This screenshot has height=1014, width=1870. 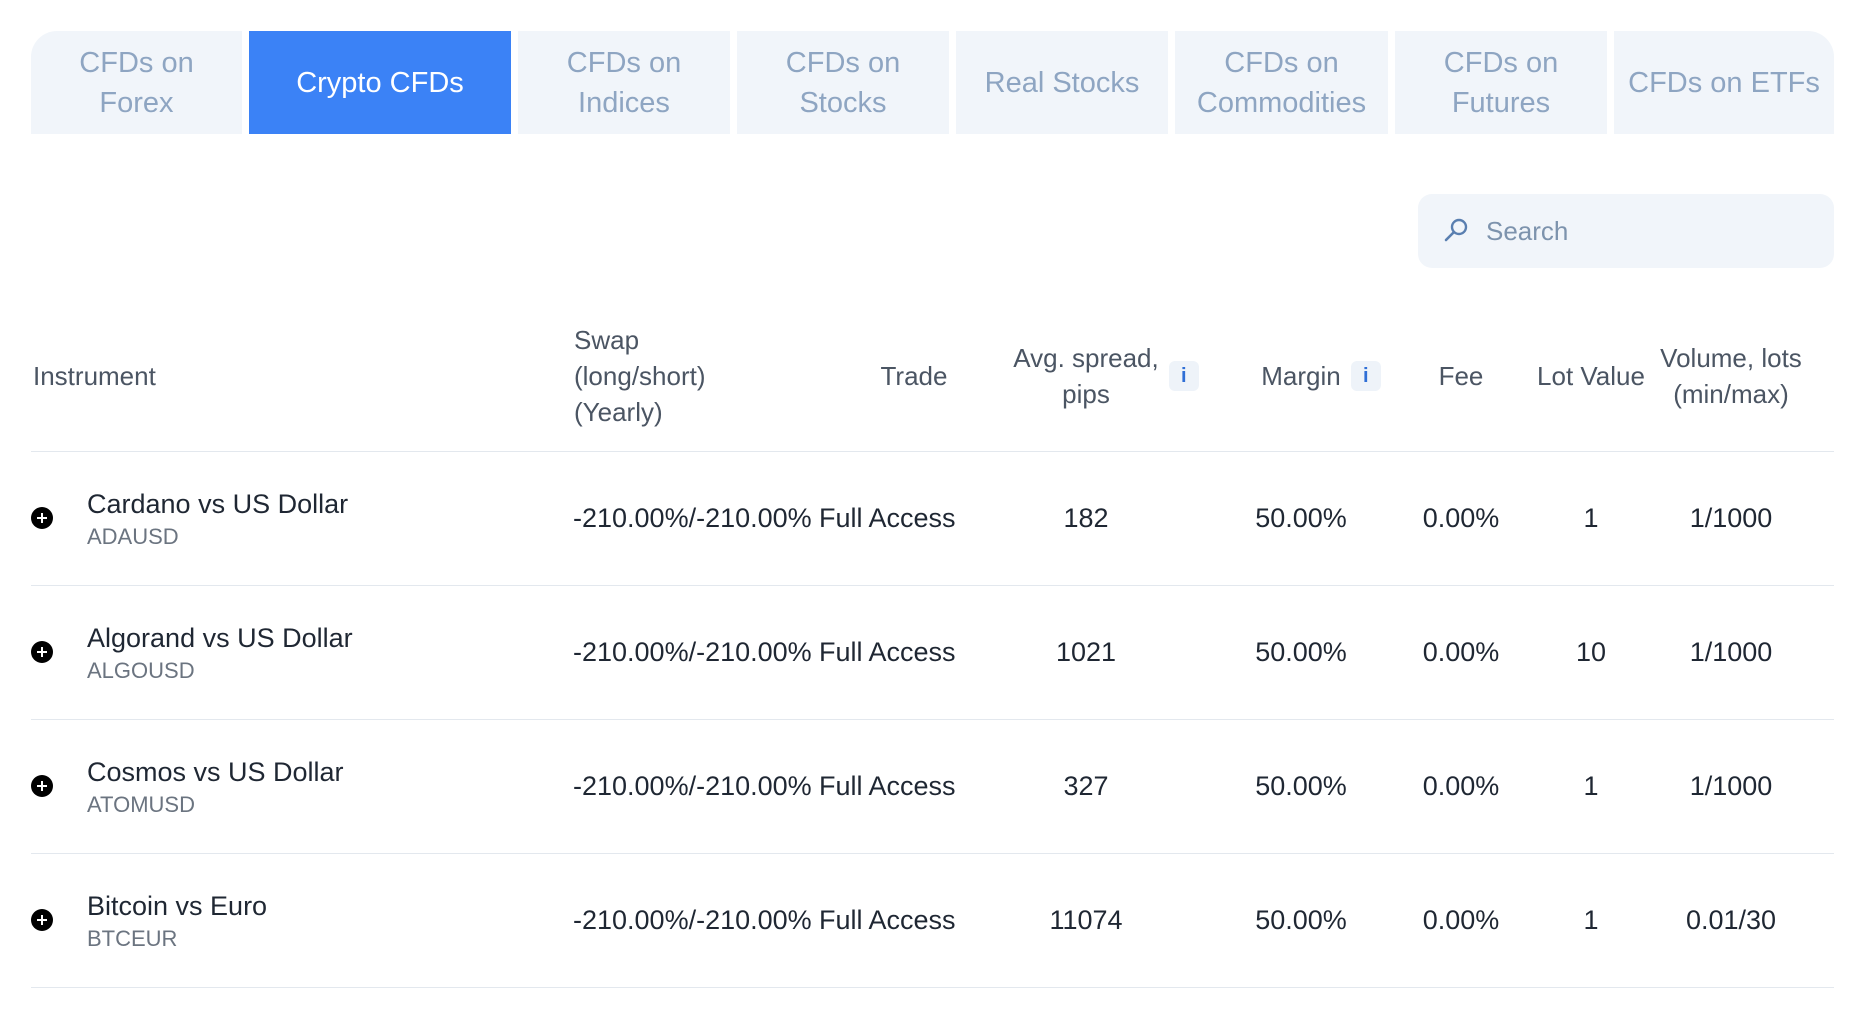 I want to click on header-margin: Margin i, so click(x=1321, y=376).